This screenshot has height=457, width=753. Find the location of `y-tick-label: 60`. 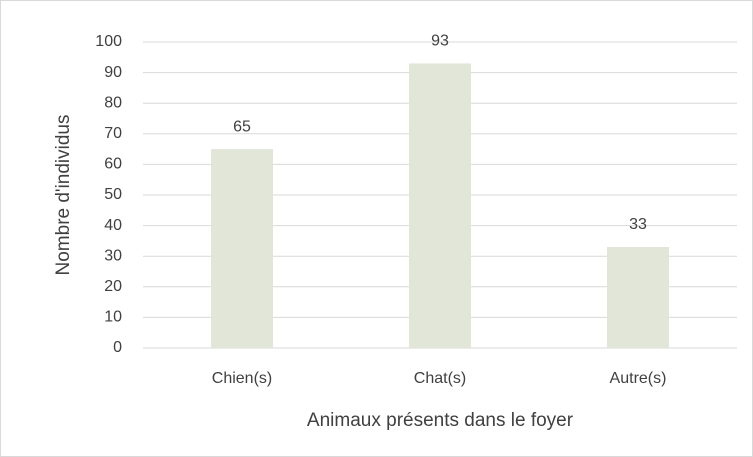

y-tick-label: 60 is located at coordinates (113, 164).